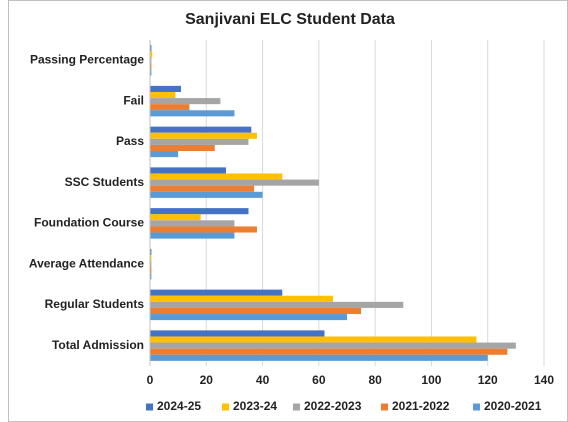 Image resolution: width=568 pixels, height=422 pixels. What do you see at coordinates (179, 406) in the screenshot?
I see `legend-label: 2024-25` at bounding box center [179, 406].